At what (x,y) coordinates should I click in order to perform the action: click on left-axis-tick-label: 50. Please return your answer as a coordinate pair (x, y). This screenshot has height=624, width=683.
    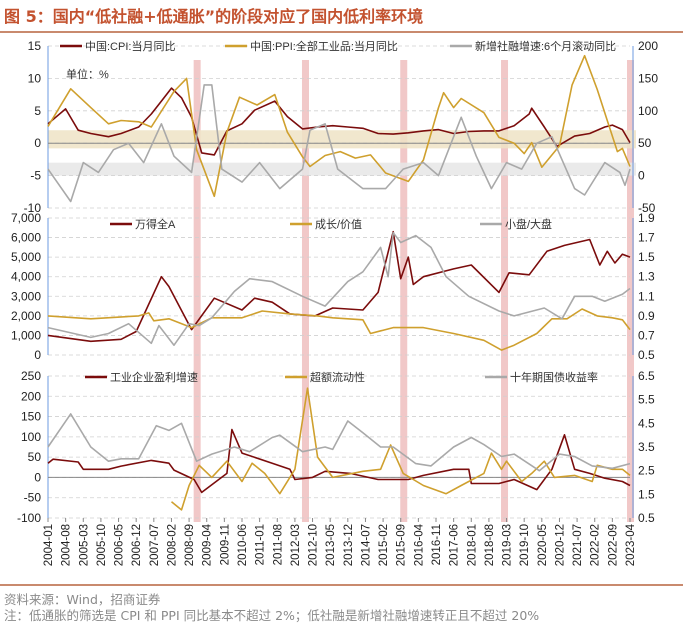
    Looking at the image, I should click on (35, 457).